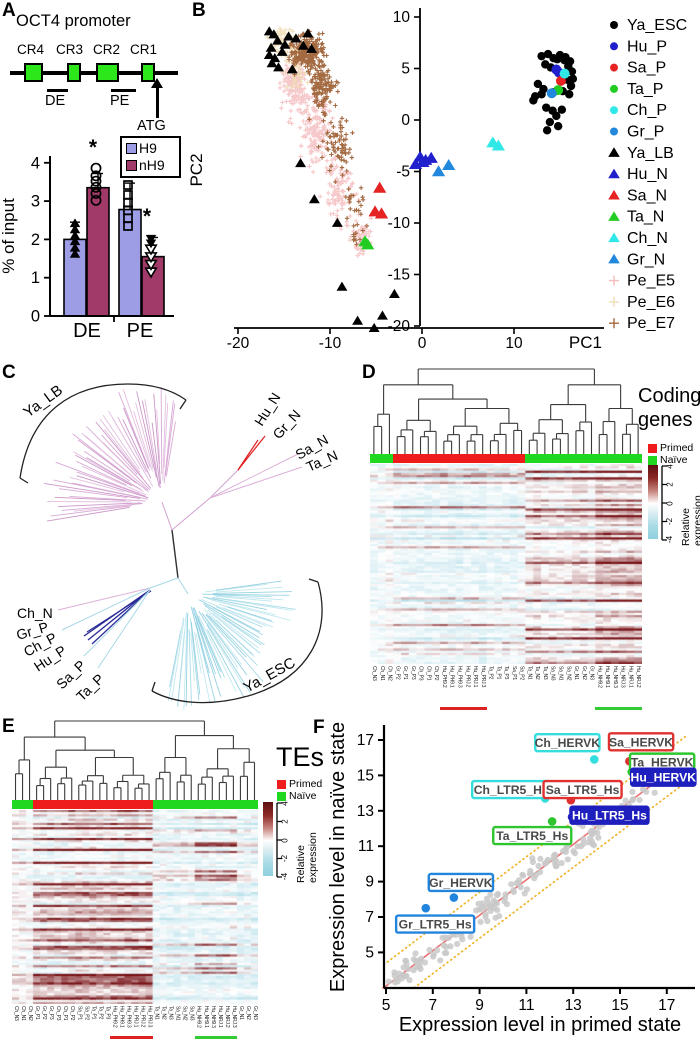 The width and height of the screenshot is (700, 1041). I want to click on column-label: Ch_N2, so click(389, 673).